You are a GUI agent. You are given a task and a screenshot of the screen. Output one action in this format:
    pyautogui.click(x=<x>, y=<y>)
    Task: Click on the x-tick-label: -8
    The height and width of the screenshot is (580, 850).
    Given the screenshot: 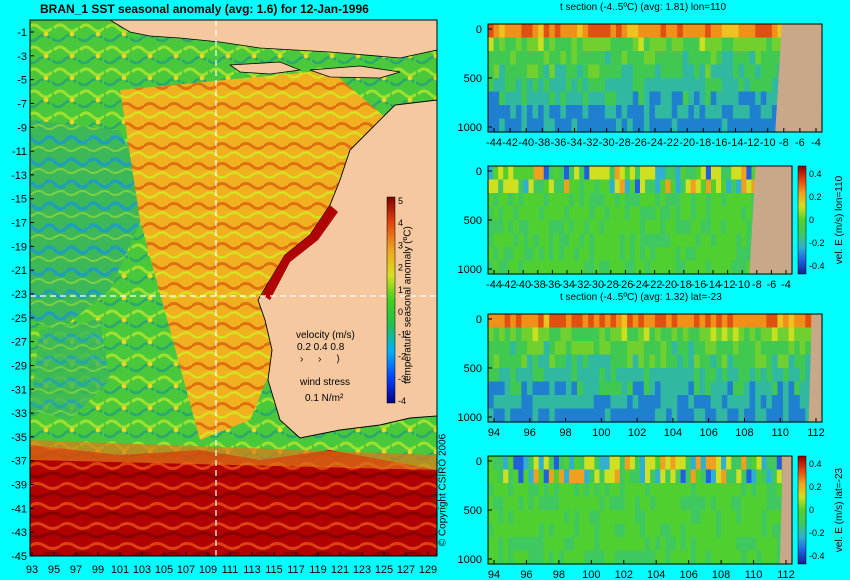 What is the action you would take?
    pyautogui.click(x=757, y=285)
    